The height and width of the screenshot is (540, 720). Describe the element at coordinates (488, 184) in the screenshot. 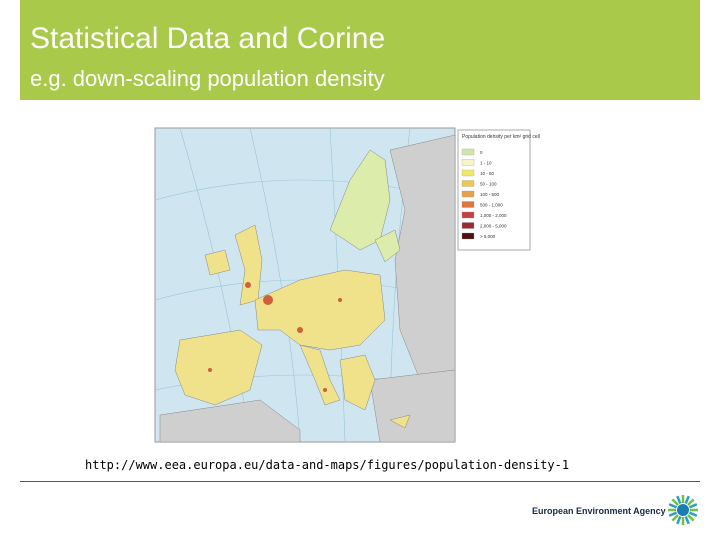

I see `legend-label: 50 - 100` at that location.